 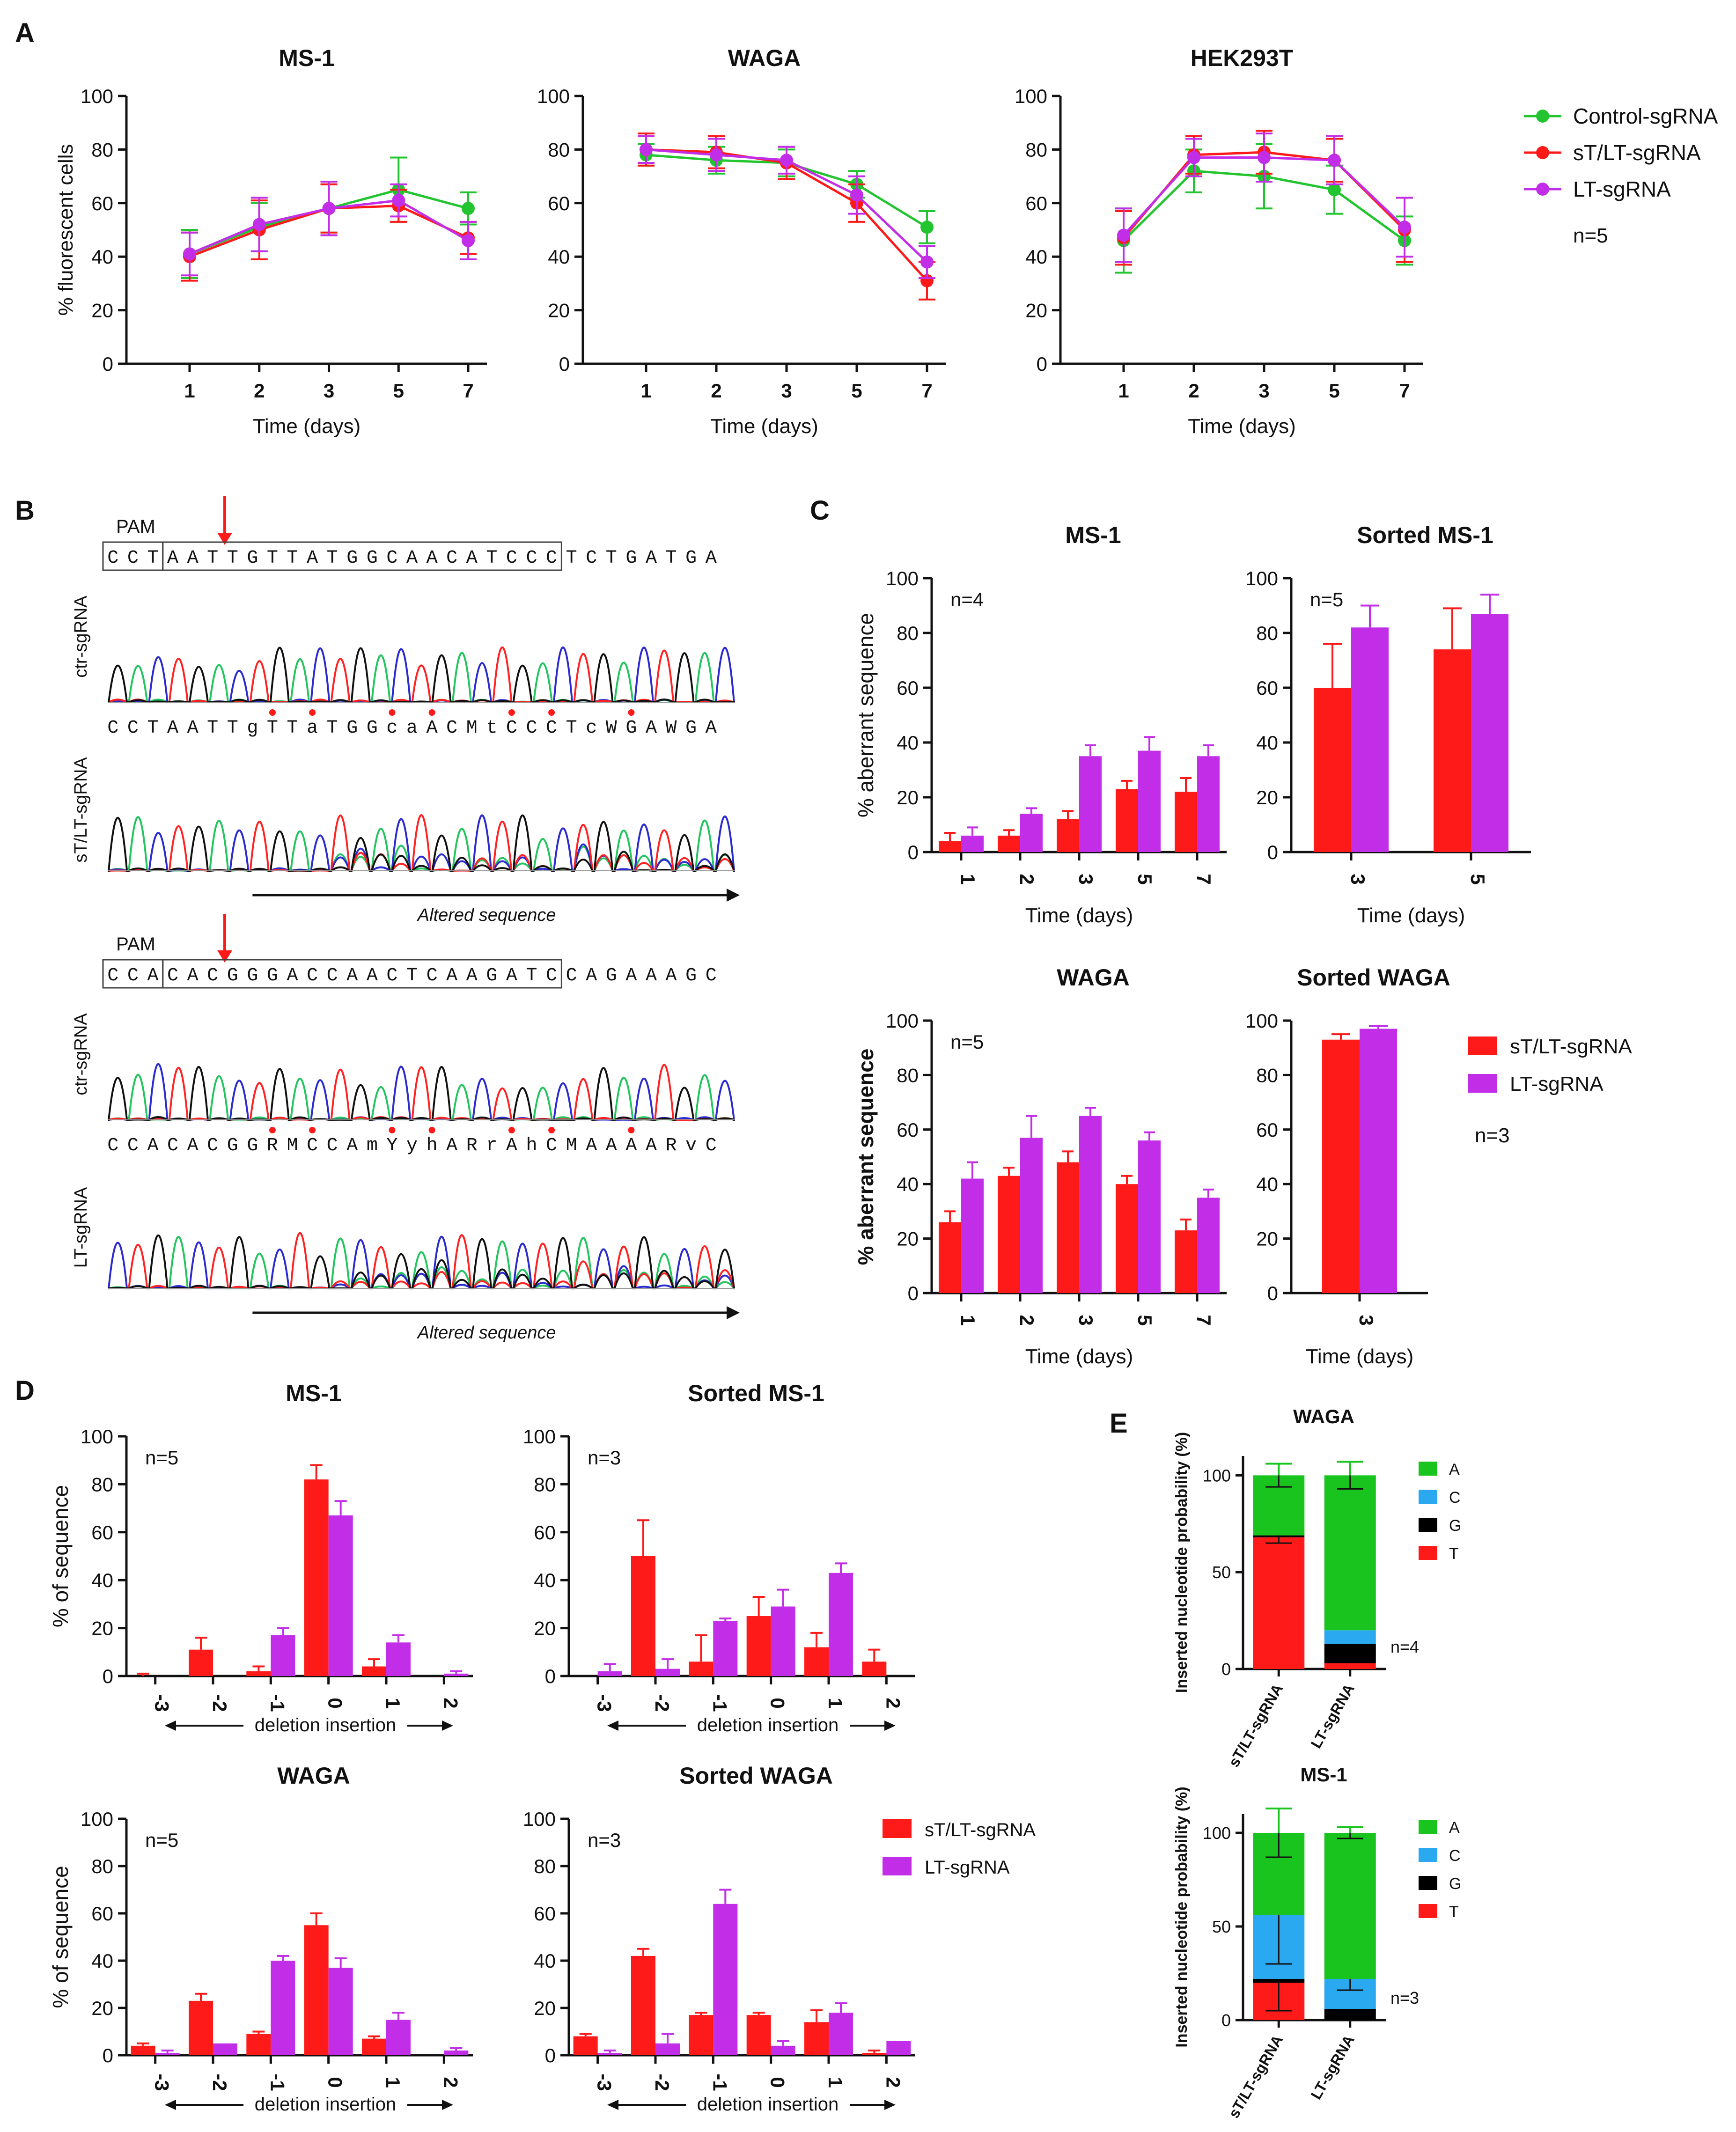 I want to click on D-WAGA-x-tick-label: -1, so click(x=277, y=2082).